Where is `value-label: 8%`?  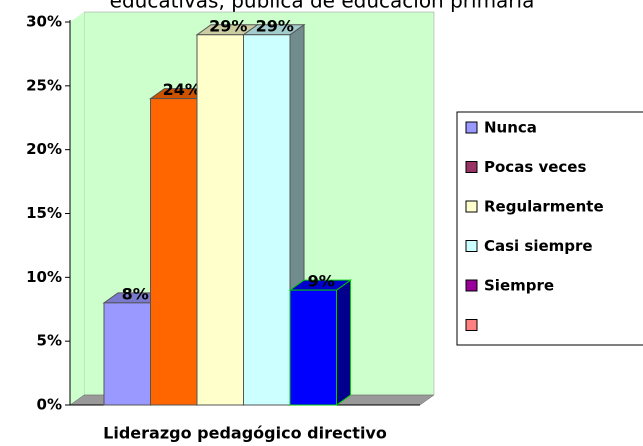
value-label: 8% is located at coordinates (135, 293).